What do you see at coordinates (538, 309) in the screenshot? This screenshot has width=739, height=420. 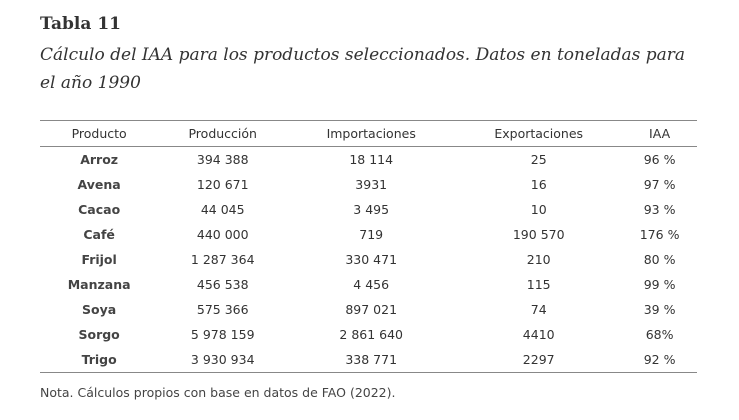 I see `table-cell: 74` at bounding box center [538, 309].